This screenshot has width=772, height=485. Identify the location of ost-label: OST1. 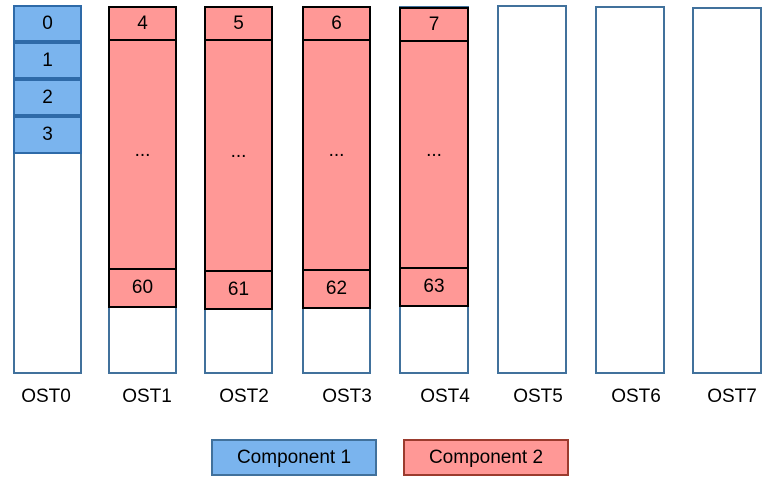
(147, 396).